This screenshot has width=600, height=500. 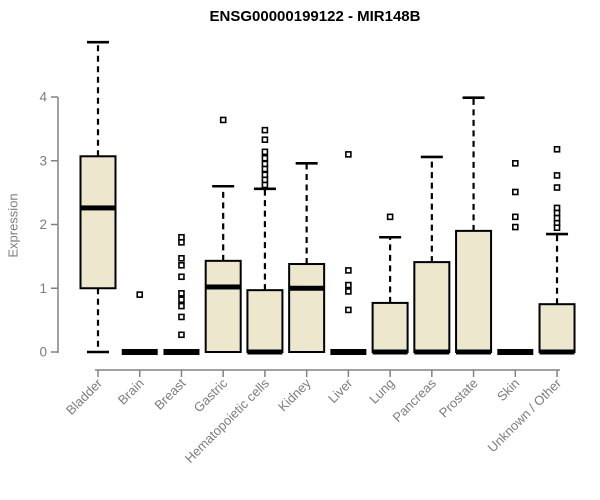 What do you see at coordinates (381, 391) in the screenshot?
I see `x-tick-label-lung: Lung` at bounding box center [381, 391].